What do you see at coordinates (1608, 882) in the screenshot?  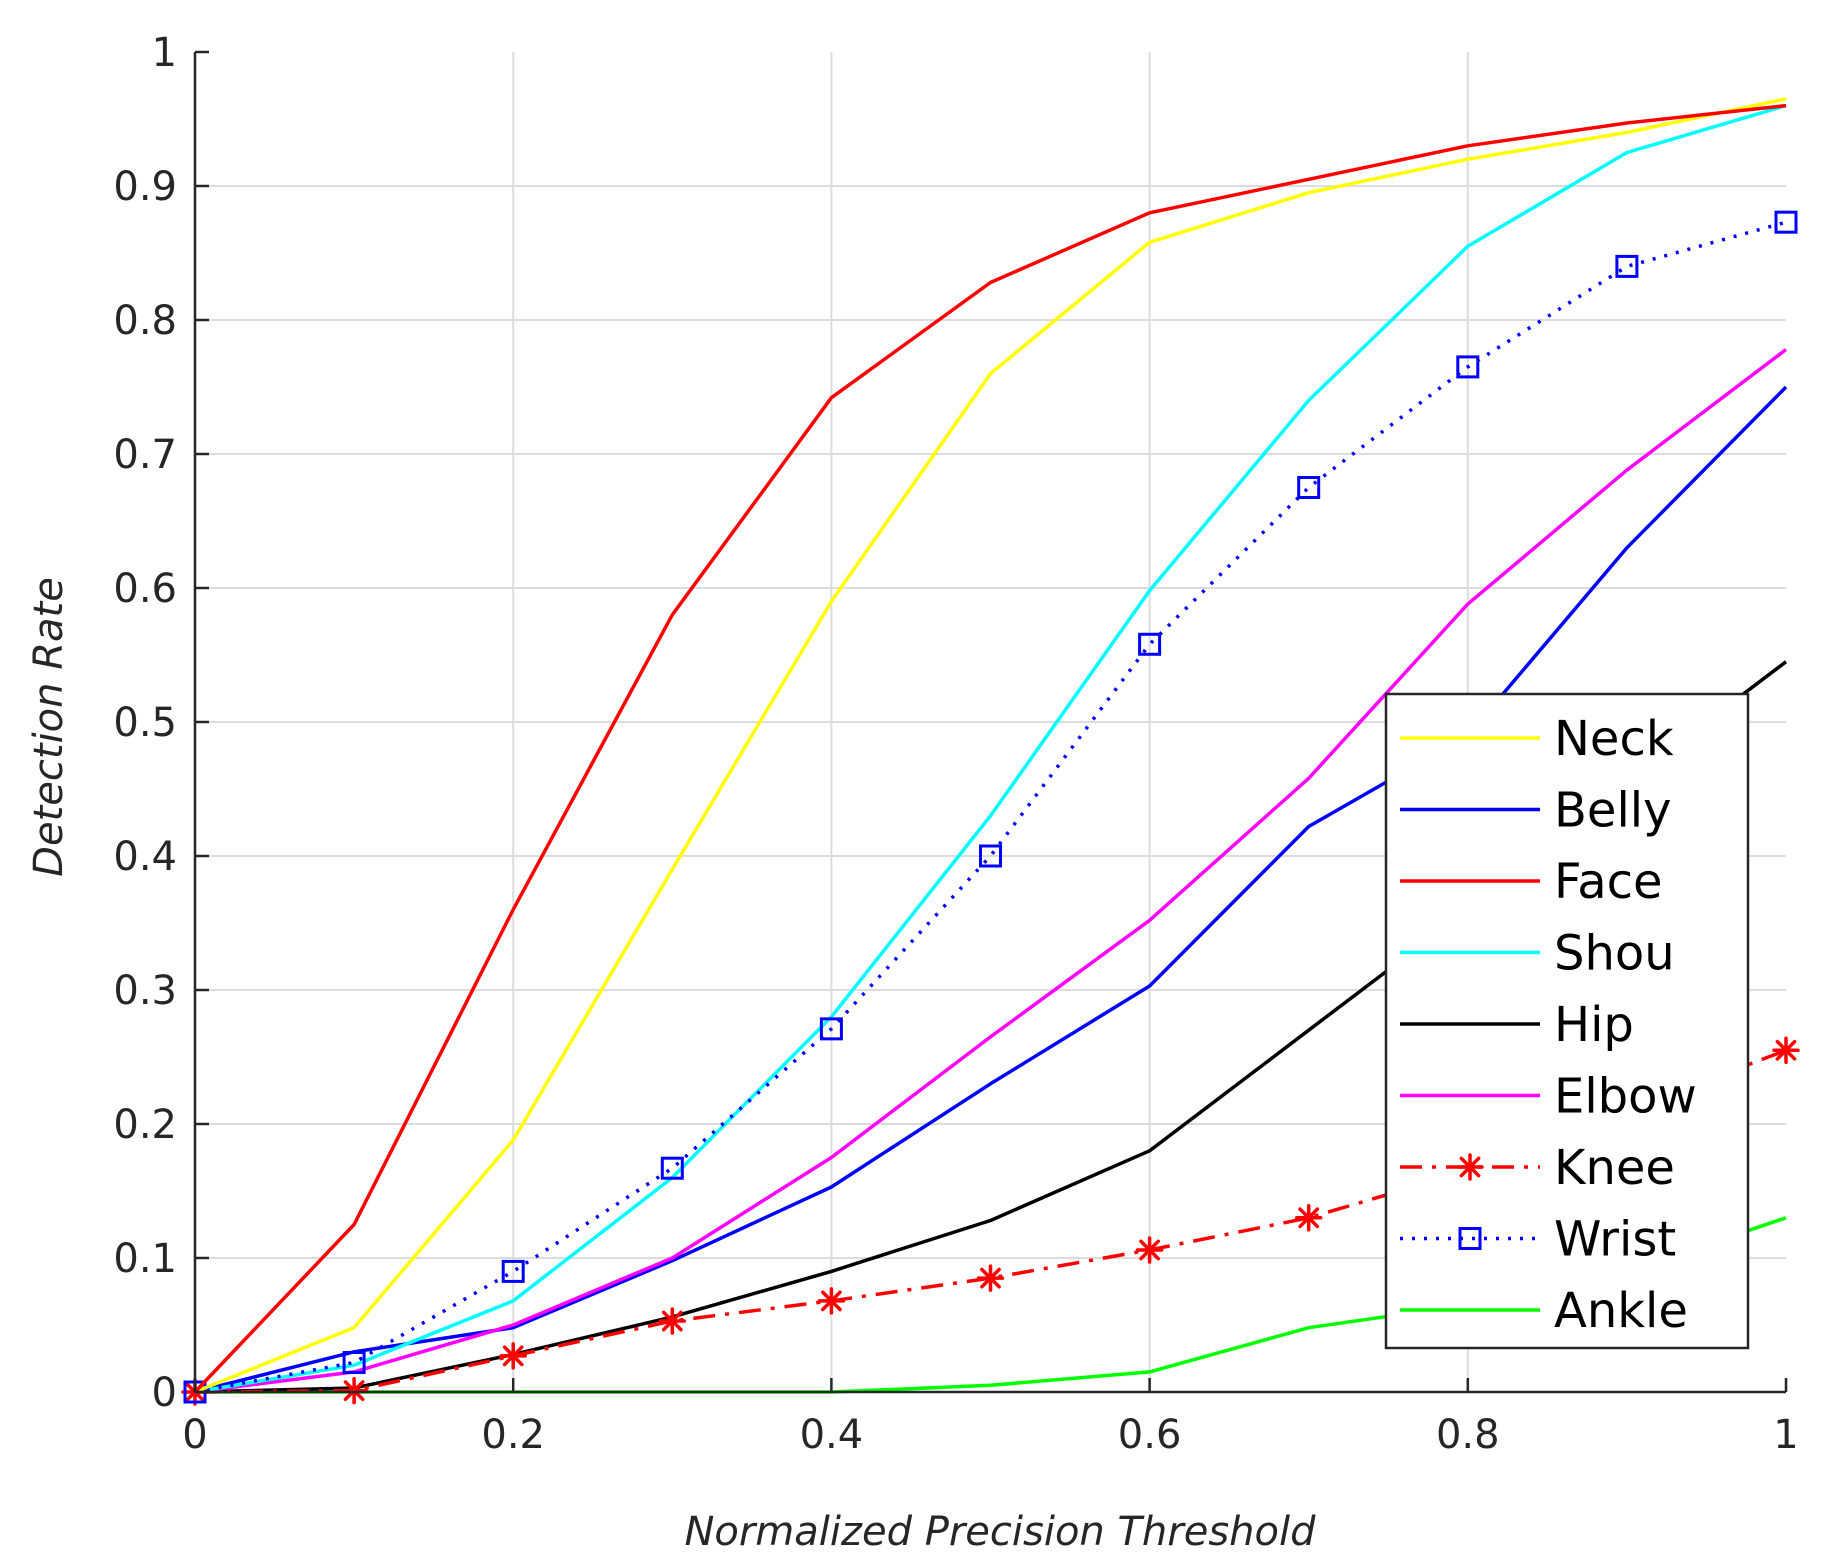 I see `legend-label: Face` at bounding box center [1608, 882].